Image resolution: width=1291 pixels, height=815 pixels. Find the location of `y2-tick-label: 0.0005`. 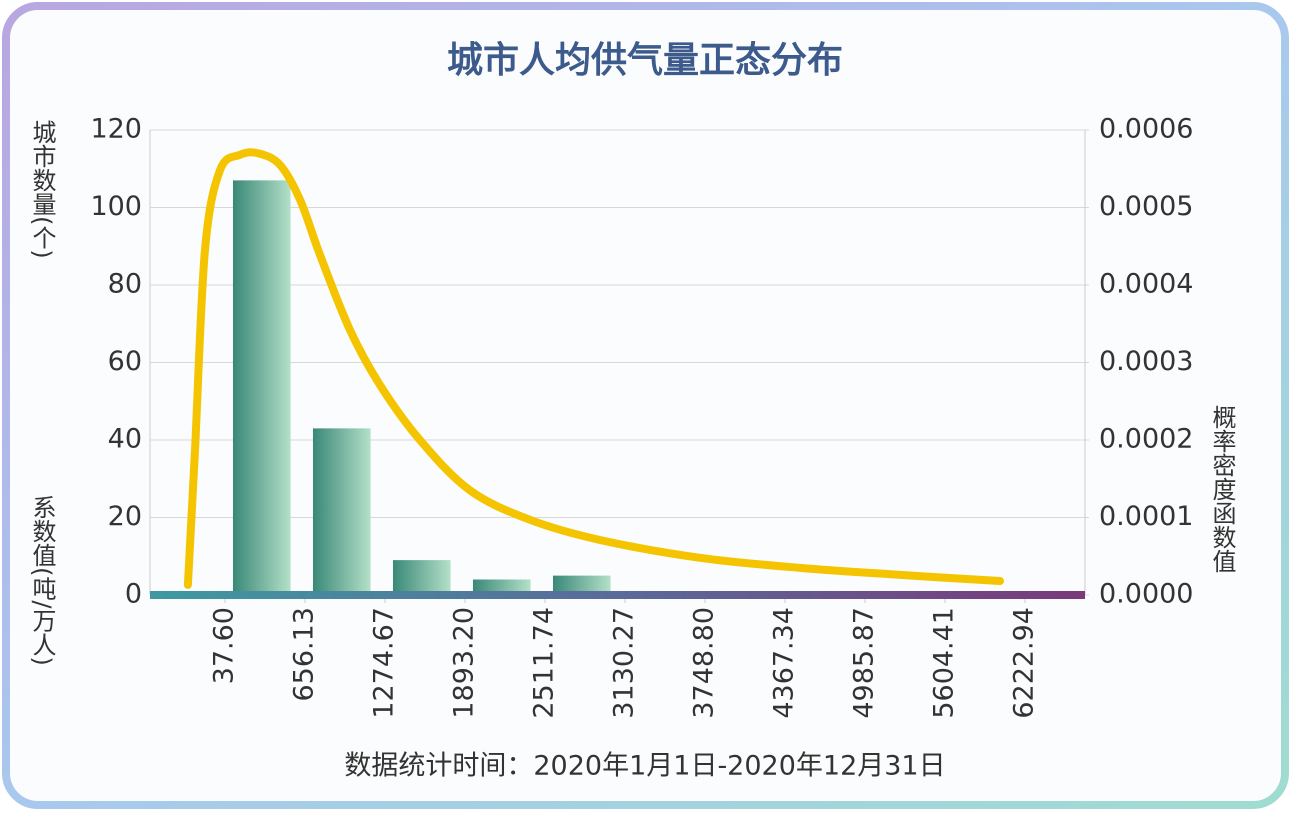

y2-tick-label: 0.0005 is located at coordinates (1146, 206).